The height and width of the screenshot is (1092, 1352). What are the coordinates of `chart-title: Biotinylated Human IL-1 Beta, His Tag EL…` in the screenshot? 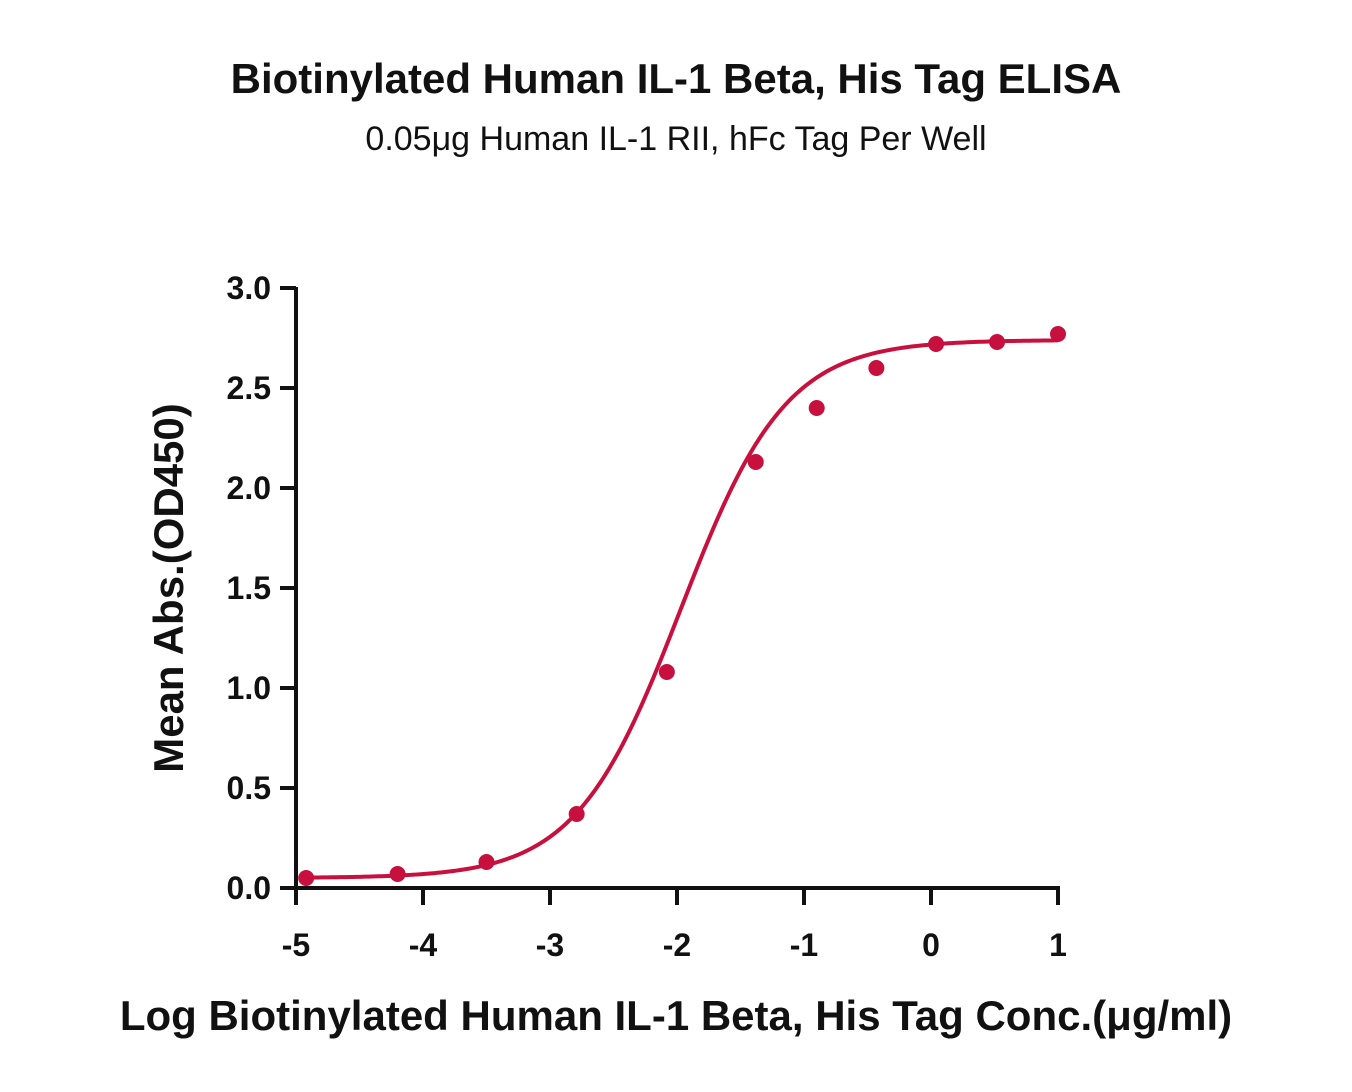 It's located at (676, 78).